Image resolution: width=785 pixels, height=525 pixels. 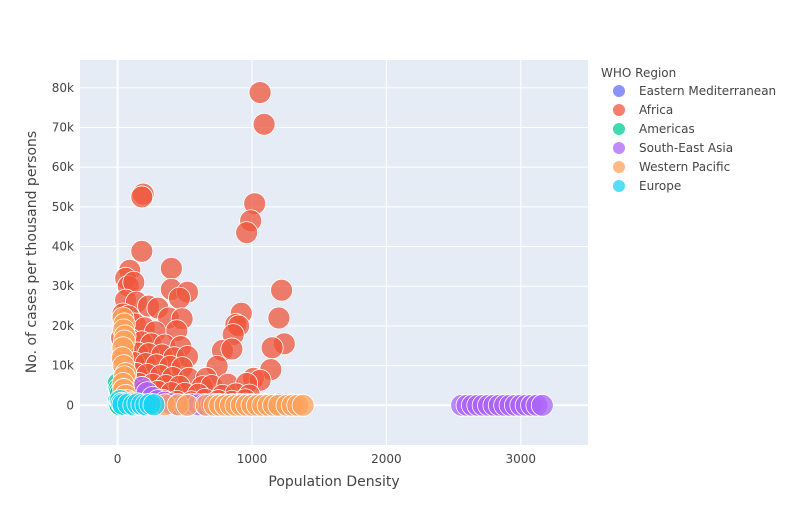 What do you see at coordinates (32, 252) in the screenshot?
I see `y-axis-title: No. of cases per thousand persons` at bounding box center [32, 252].